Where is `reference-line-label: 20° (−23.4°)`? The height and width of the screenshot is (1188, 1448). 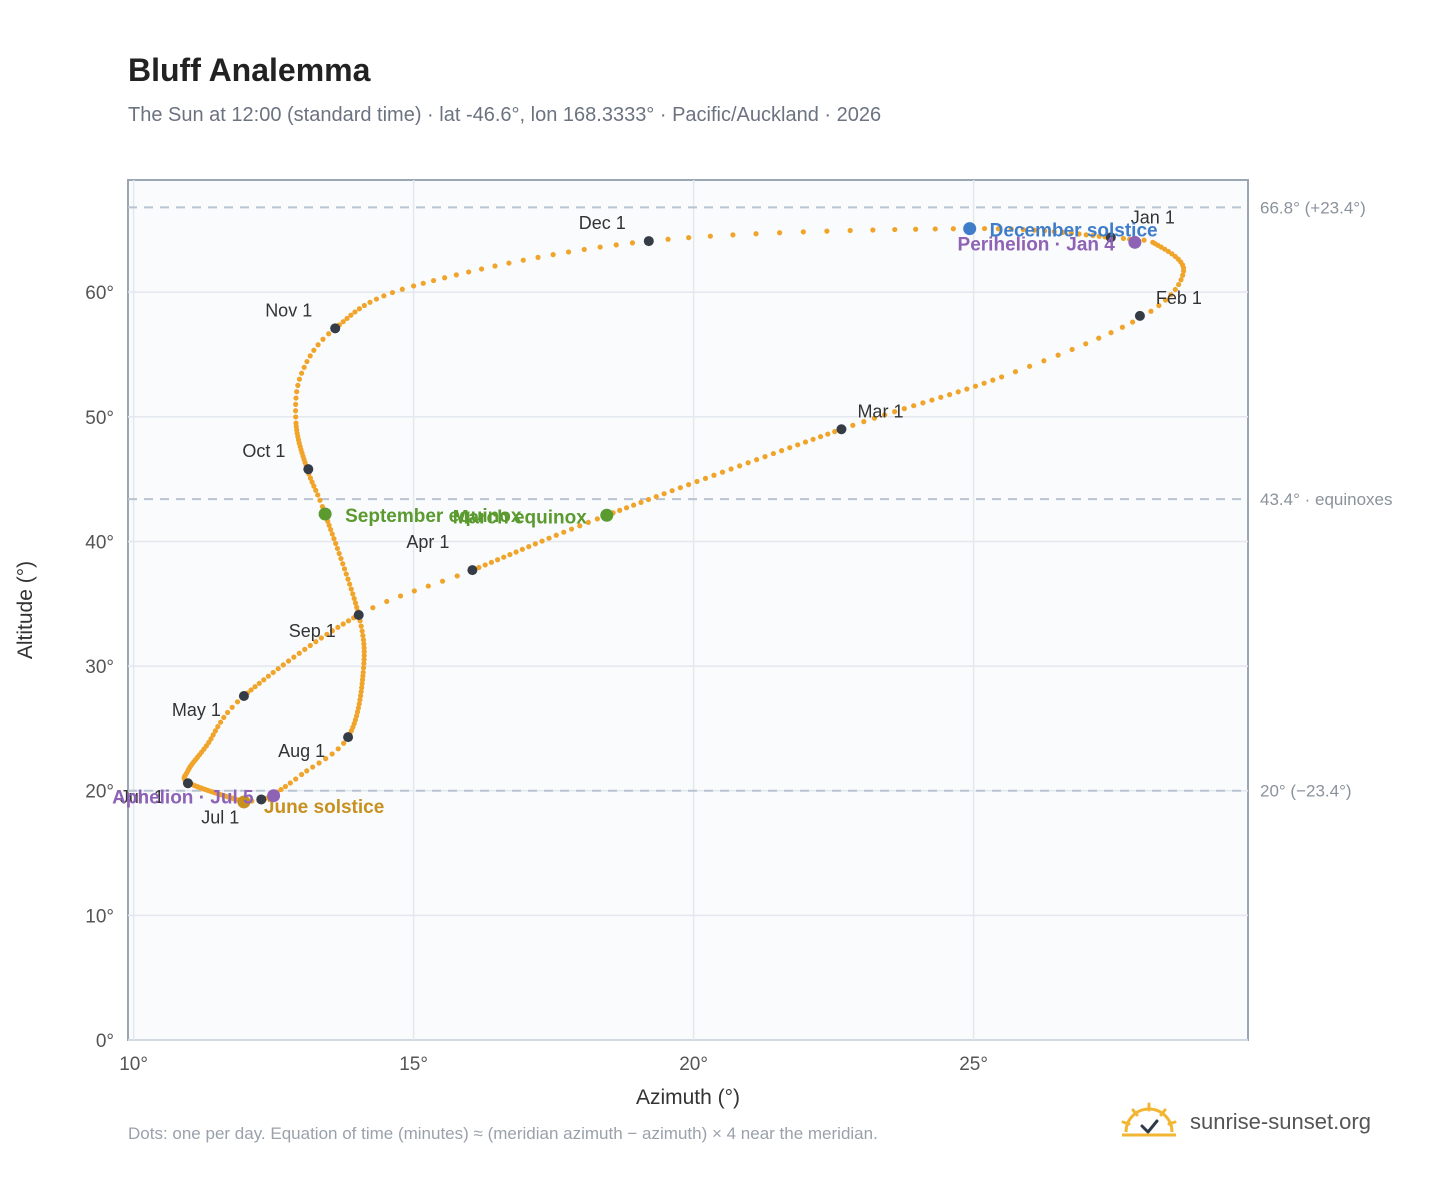
reference-line-label: 20° (−23.4°) is located at coordinates (1306, 791).